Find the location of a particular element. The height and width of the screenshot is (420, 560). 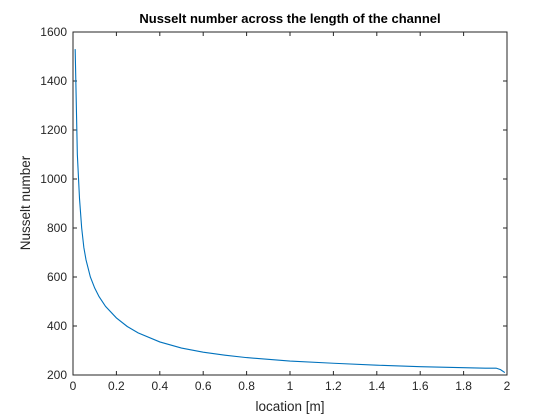

x-tick-label: 1.8 is located at coordinates (463, 386).